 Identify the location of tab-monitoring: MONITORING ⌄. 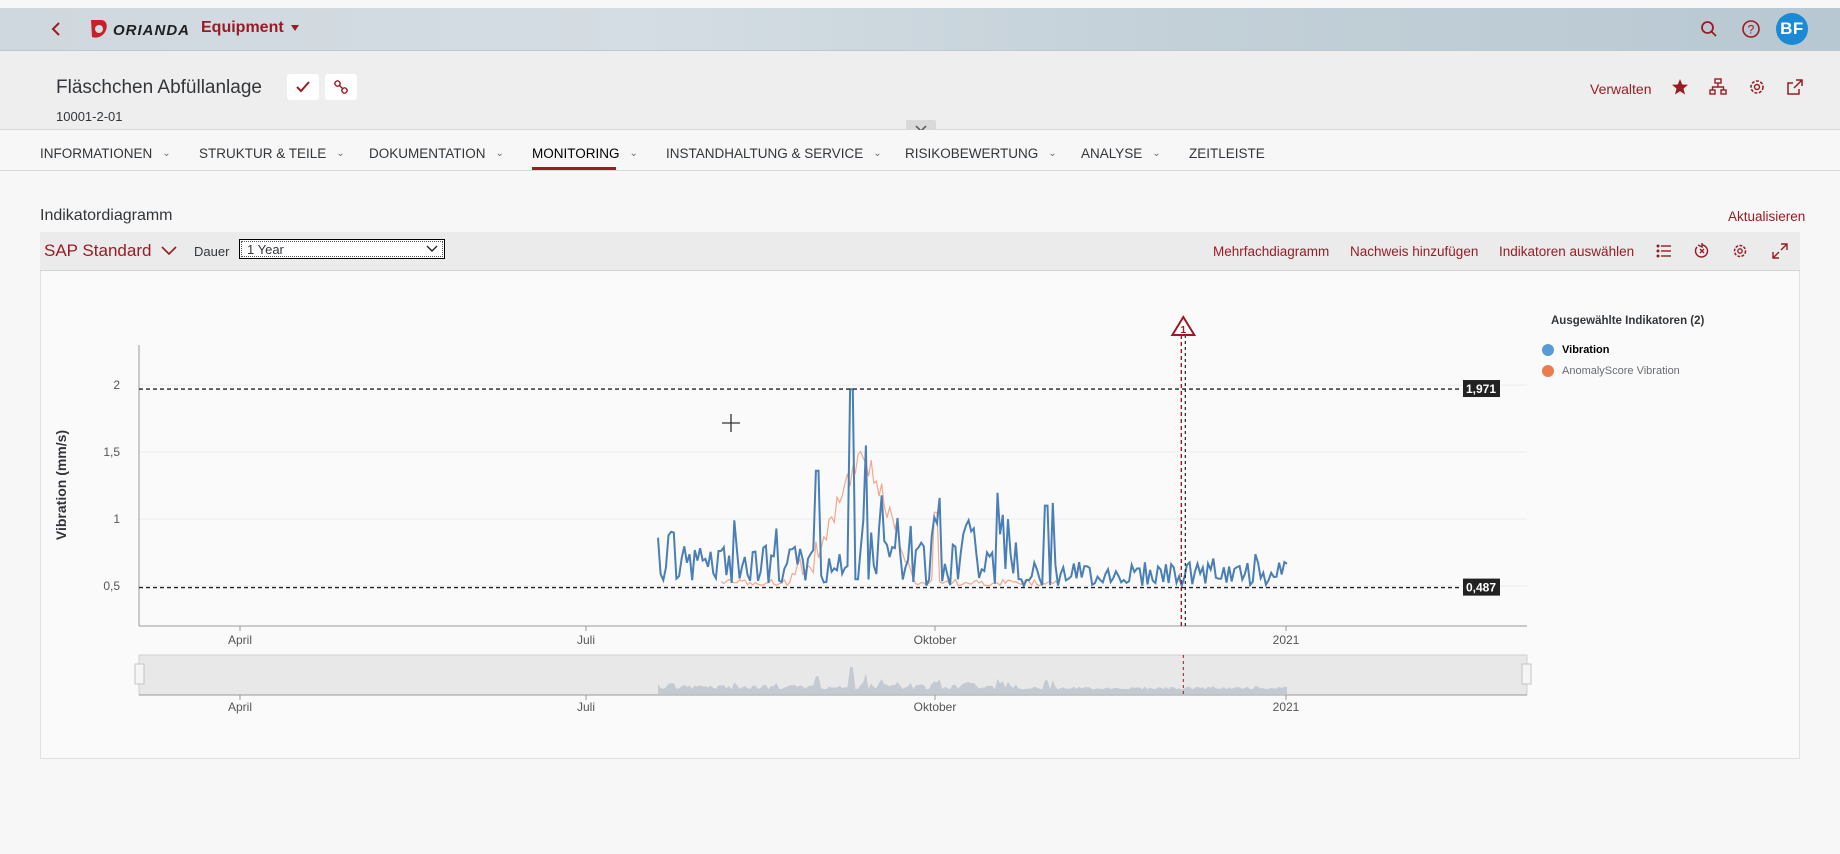
(585, 153).